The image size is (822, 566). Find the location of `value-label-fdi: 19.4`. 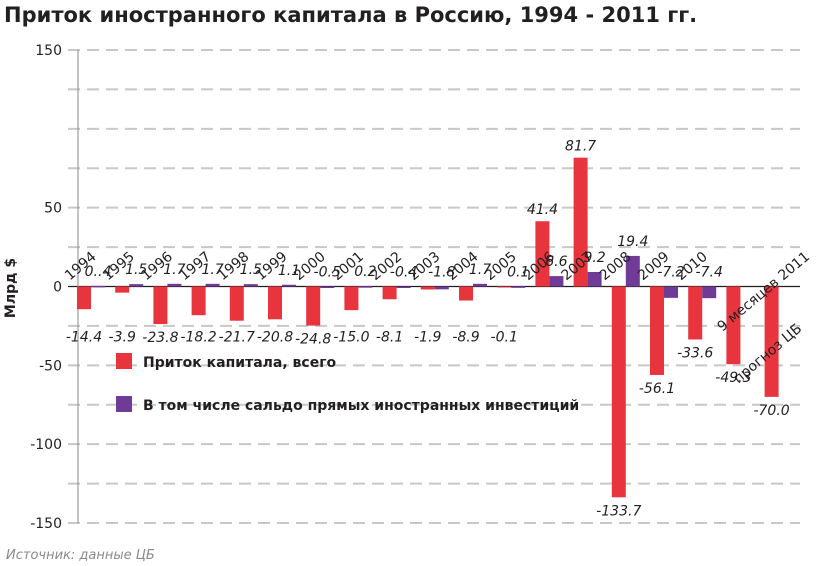

value-label-fdi: 19.4 is located at coordinates (632, 242).